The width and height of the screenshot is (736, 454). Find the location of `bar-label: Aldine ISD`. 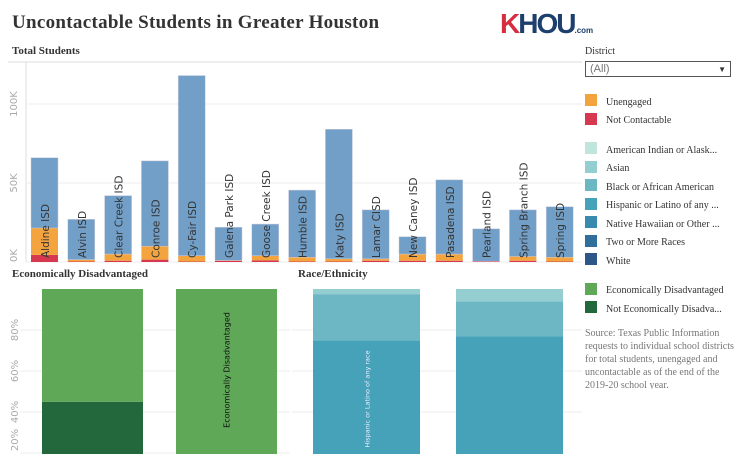

bar-label: Aldine ISD is located at coordinates (46, 231).